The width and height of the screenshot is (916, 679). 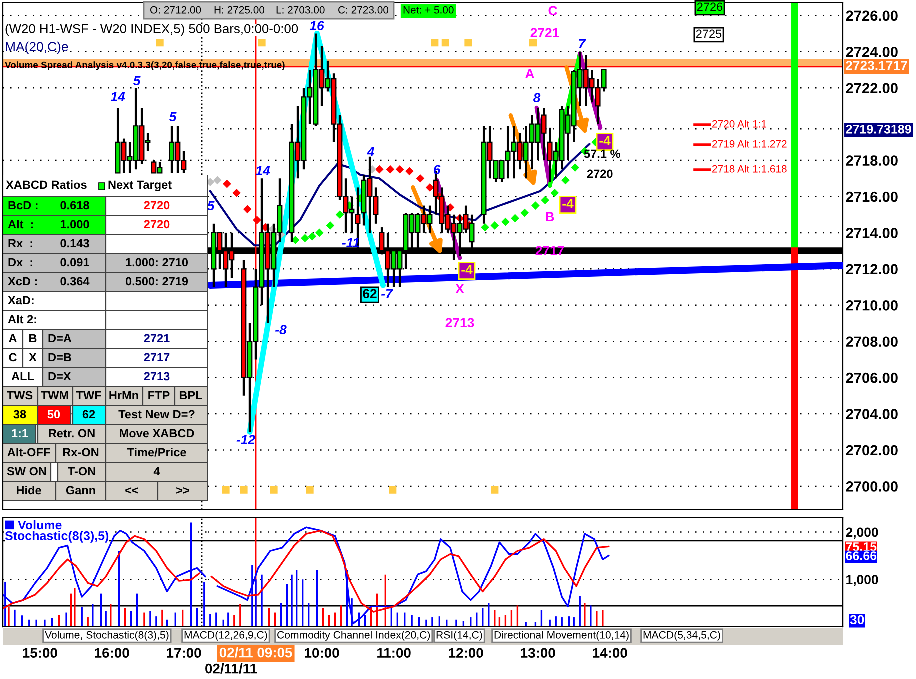 What do you see at coordinates (29, 490) in the screenshot?
I see `annotation: Hide` at bounding box center [29, 490].